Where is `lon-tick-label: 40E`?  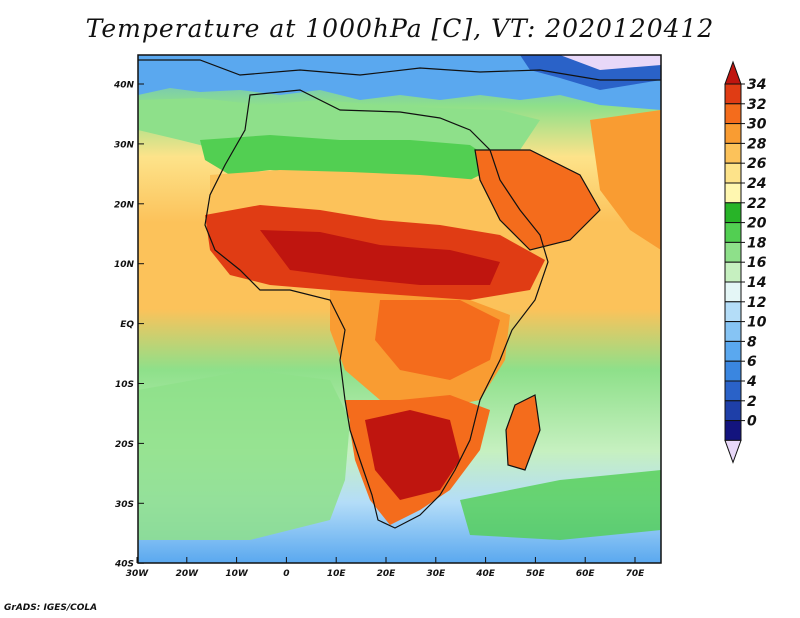
lon-tick-label: 40E is located at coordinates (485, 574).